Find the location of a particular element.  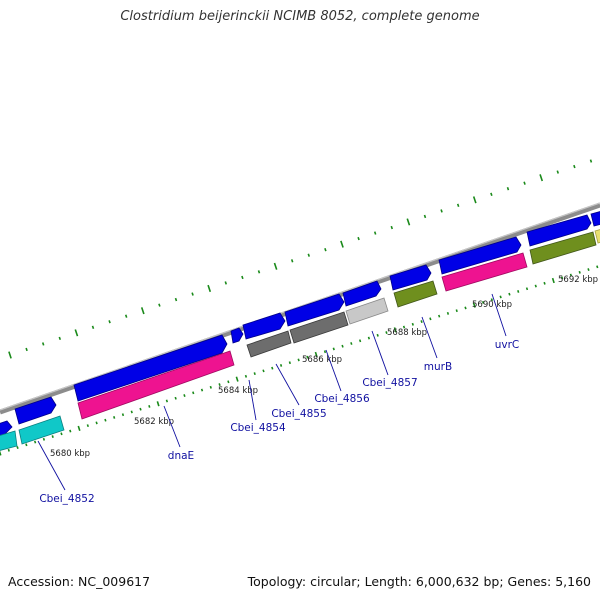

gene-label: uvrC is located at coordinates (507, 345).